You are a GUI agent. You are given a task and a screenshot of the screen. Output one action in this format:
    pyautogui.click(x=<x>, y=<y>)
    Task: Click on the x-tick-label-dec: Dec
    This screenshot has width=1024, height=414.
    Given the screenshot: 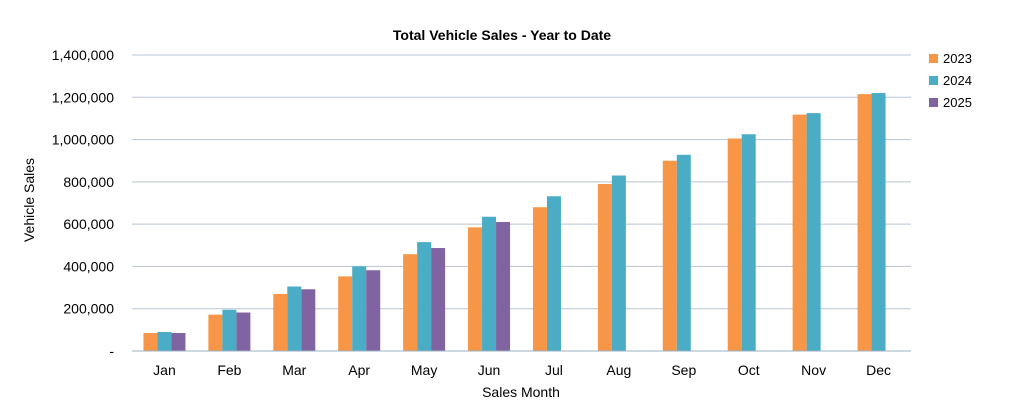 What is the action you would take?
    pyautogui.click(x=878, y=370)
    